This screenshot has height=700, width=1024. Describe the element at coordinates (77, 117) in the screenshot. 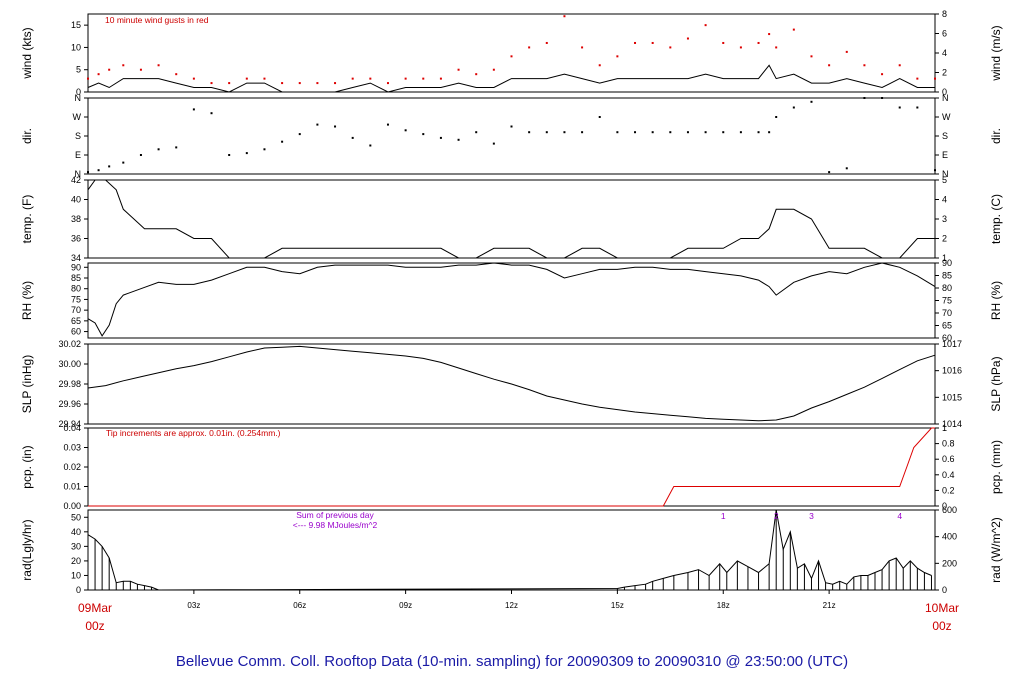

I see `y-tick-label: W` at that location.